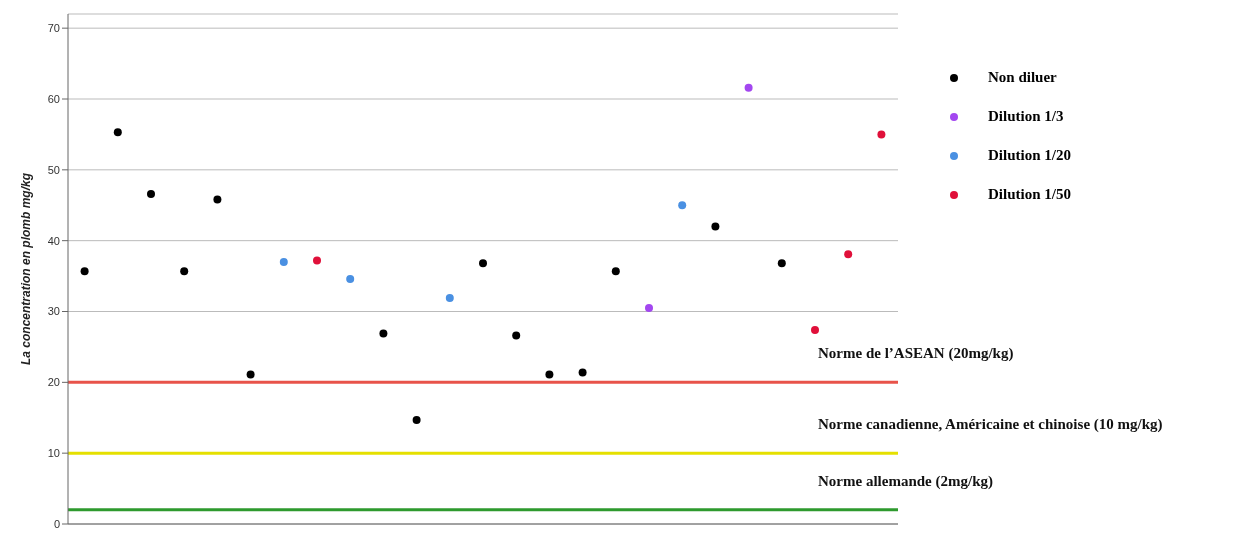  Describe the element at coordinates (53, 382) in the screenshot. I see `y-tick-label: 20` at that location.